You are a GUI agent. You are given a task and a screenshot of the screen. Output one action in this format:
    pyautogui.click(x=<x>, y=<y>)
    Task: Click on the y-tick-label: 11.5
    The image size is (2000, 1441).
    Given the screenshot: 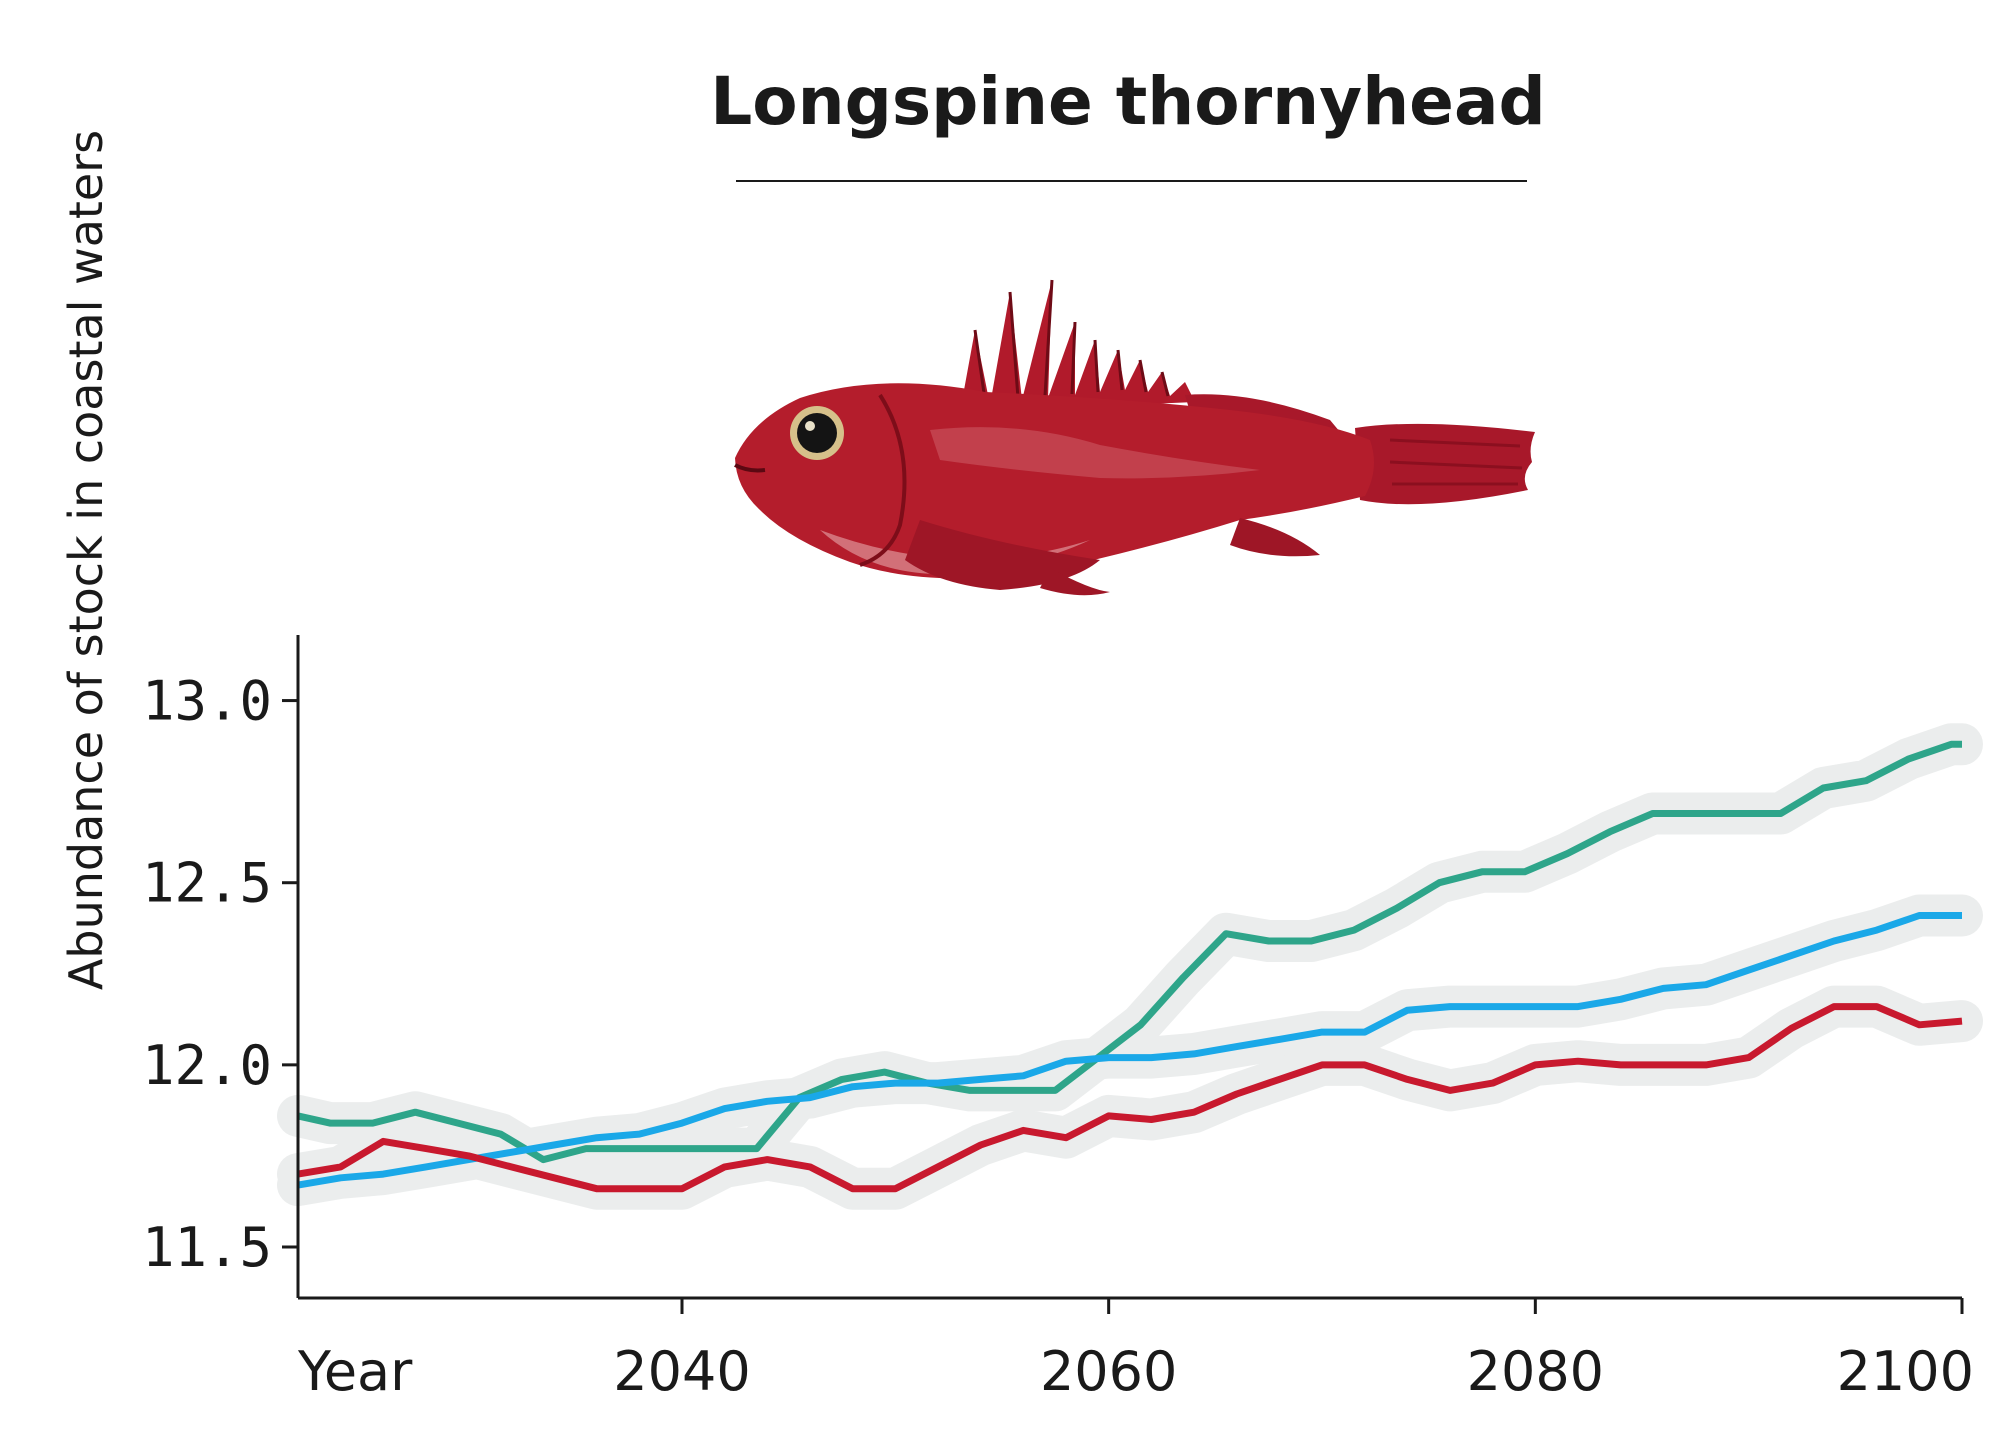 What is the action you would take?
    pyautogui.click(x=207, y=1247)
    